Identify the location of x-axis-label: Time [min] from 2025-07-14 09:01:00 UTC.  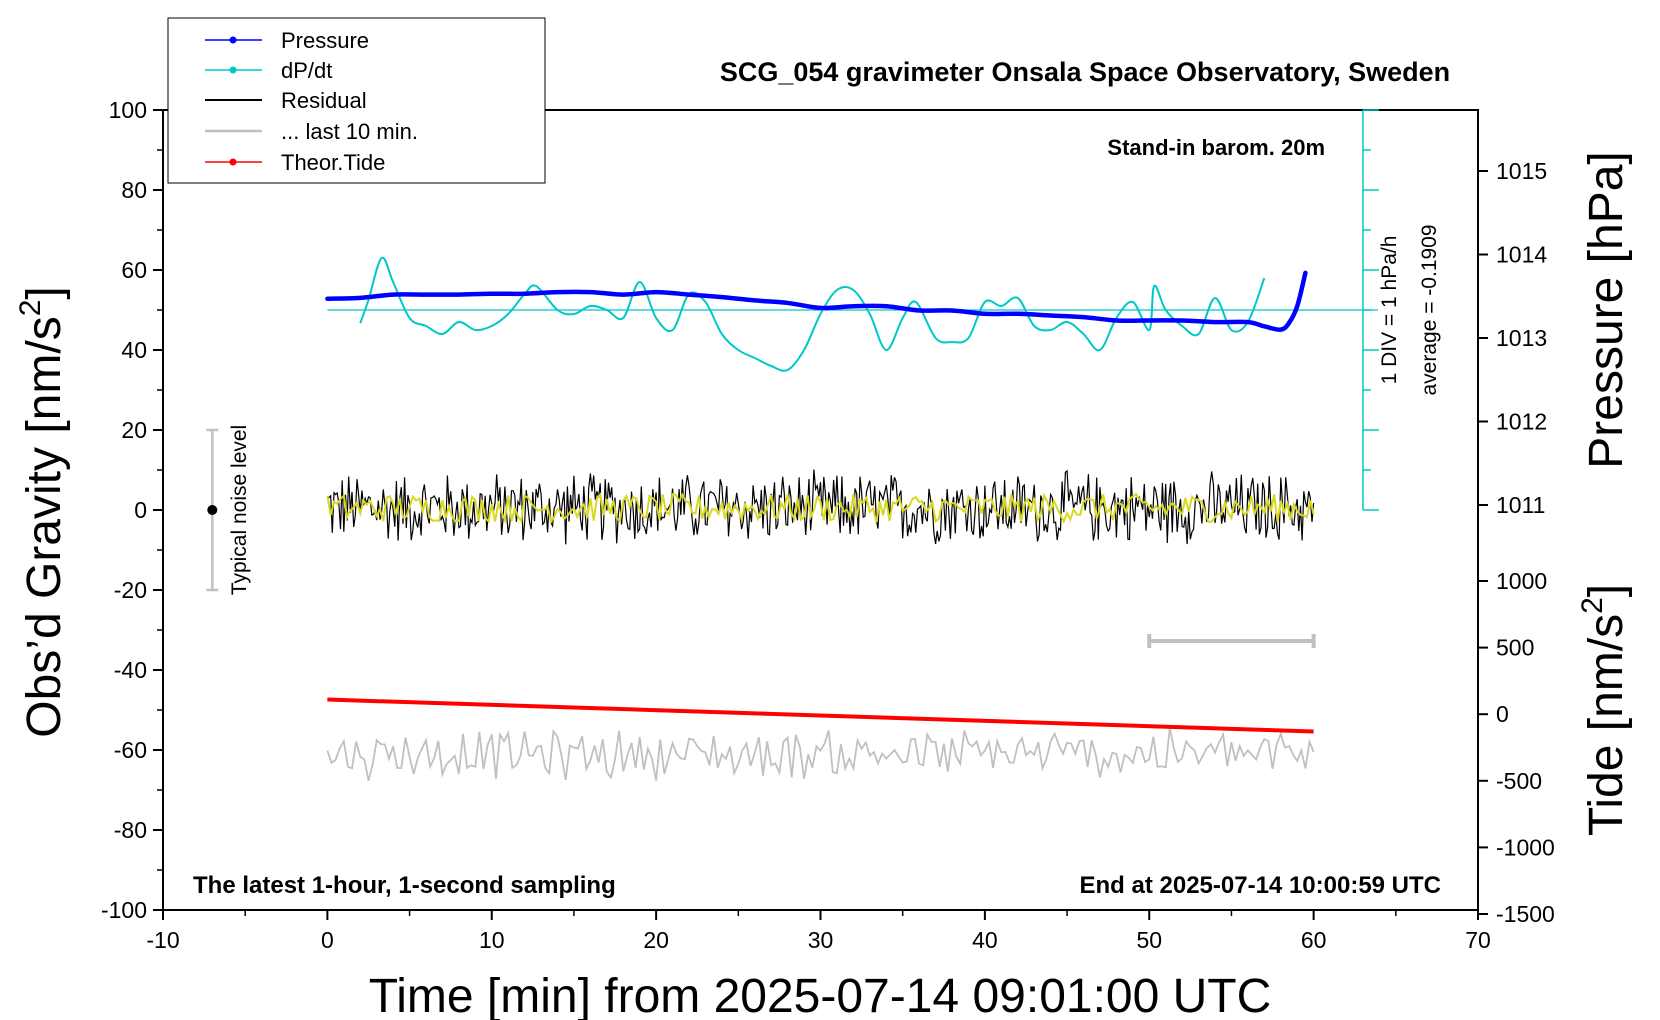
(820, 995).